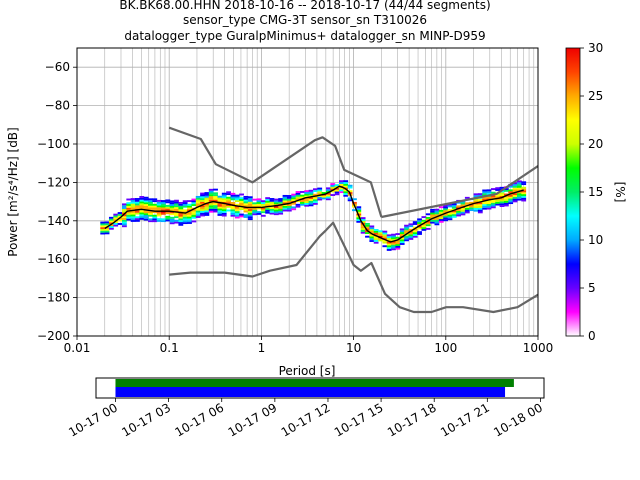 The width and height of the screenshot is (640, 480). Describe the element at coordinates (592, 288) in the screenshot. I see `colorbar-tick-label: 5` at that location.